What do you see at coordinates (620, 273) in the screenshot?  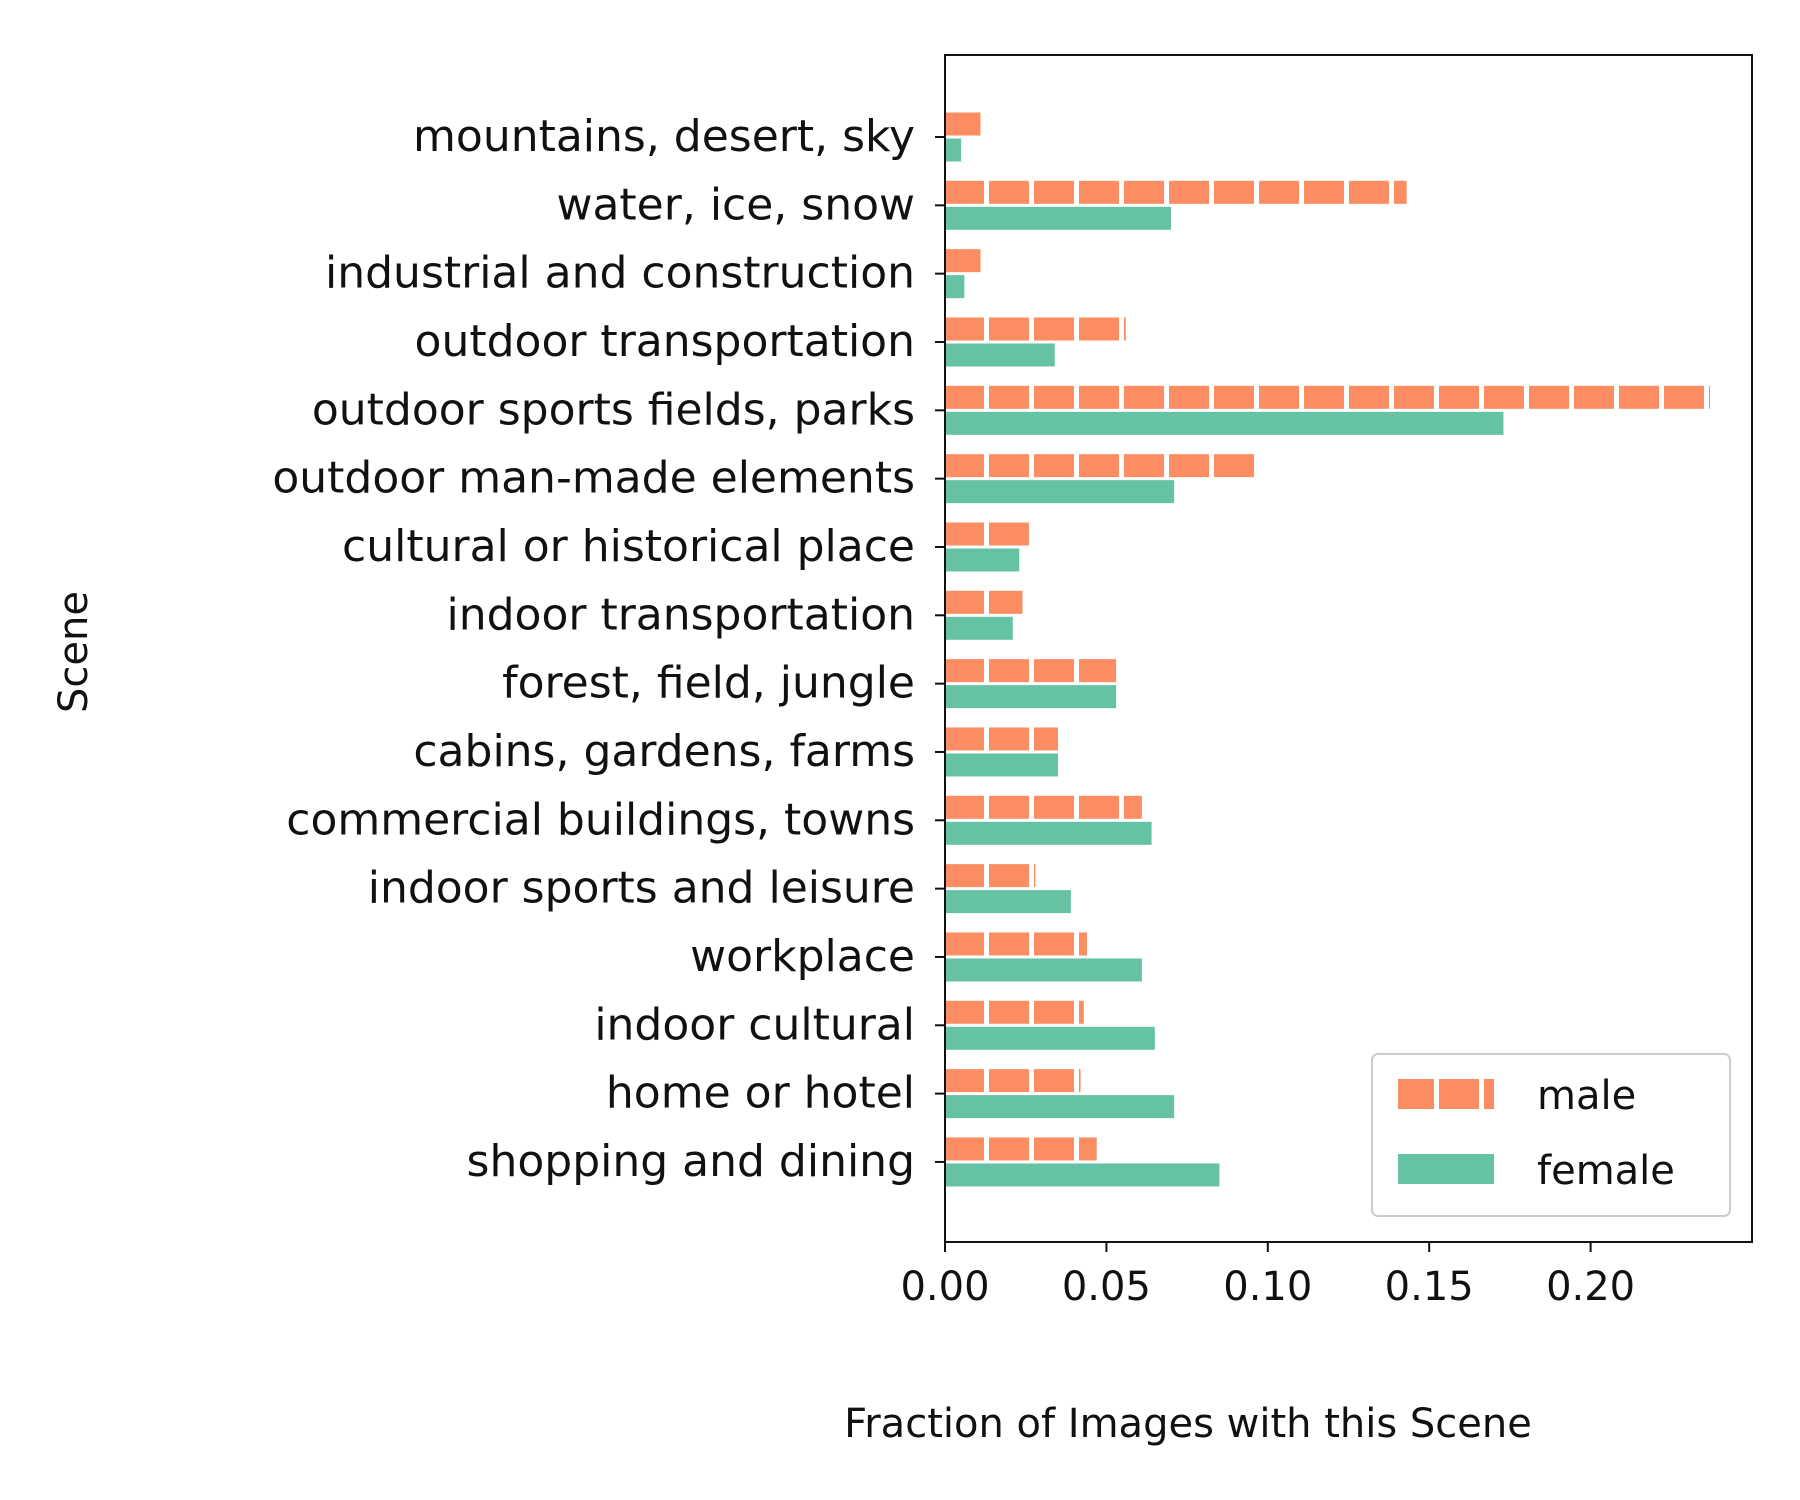 I see `y-tick-label-industrial-and-construction: industrial and construction` at bounding box center [620, 273].